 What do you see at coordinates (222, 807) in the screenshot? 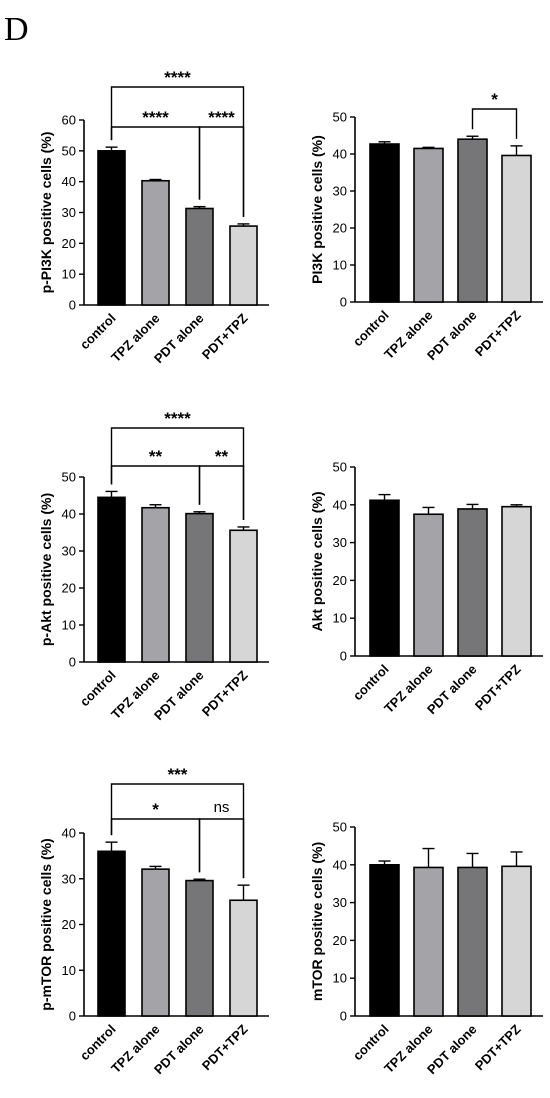
I see `significance-label: ns` at bounding box center [222, 807].